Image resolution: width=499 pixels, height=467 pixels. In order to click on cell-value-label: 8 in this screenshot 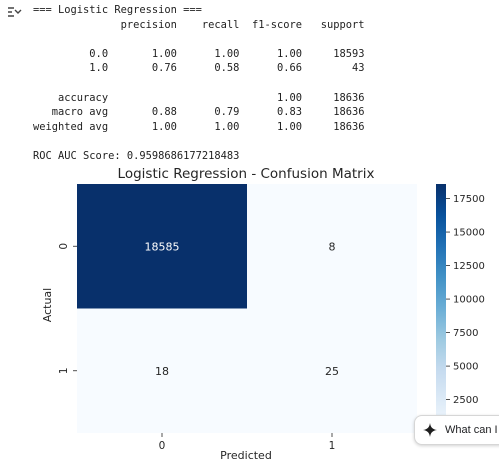, I will do `click(332, 246)`.